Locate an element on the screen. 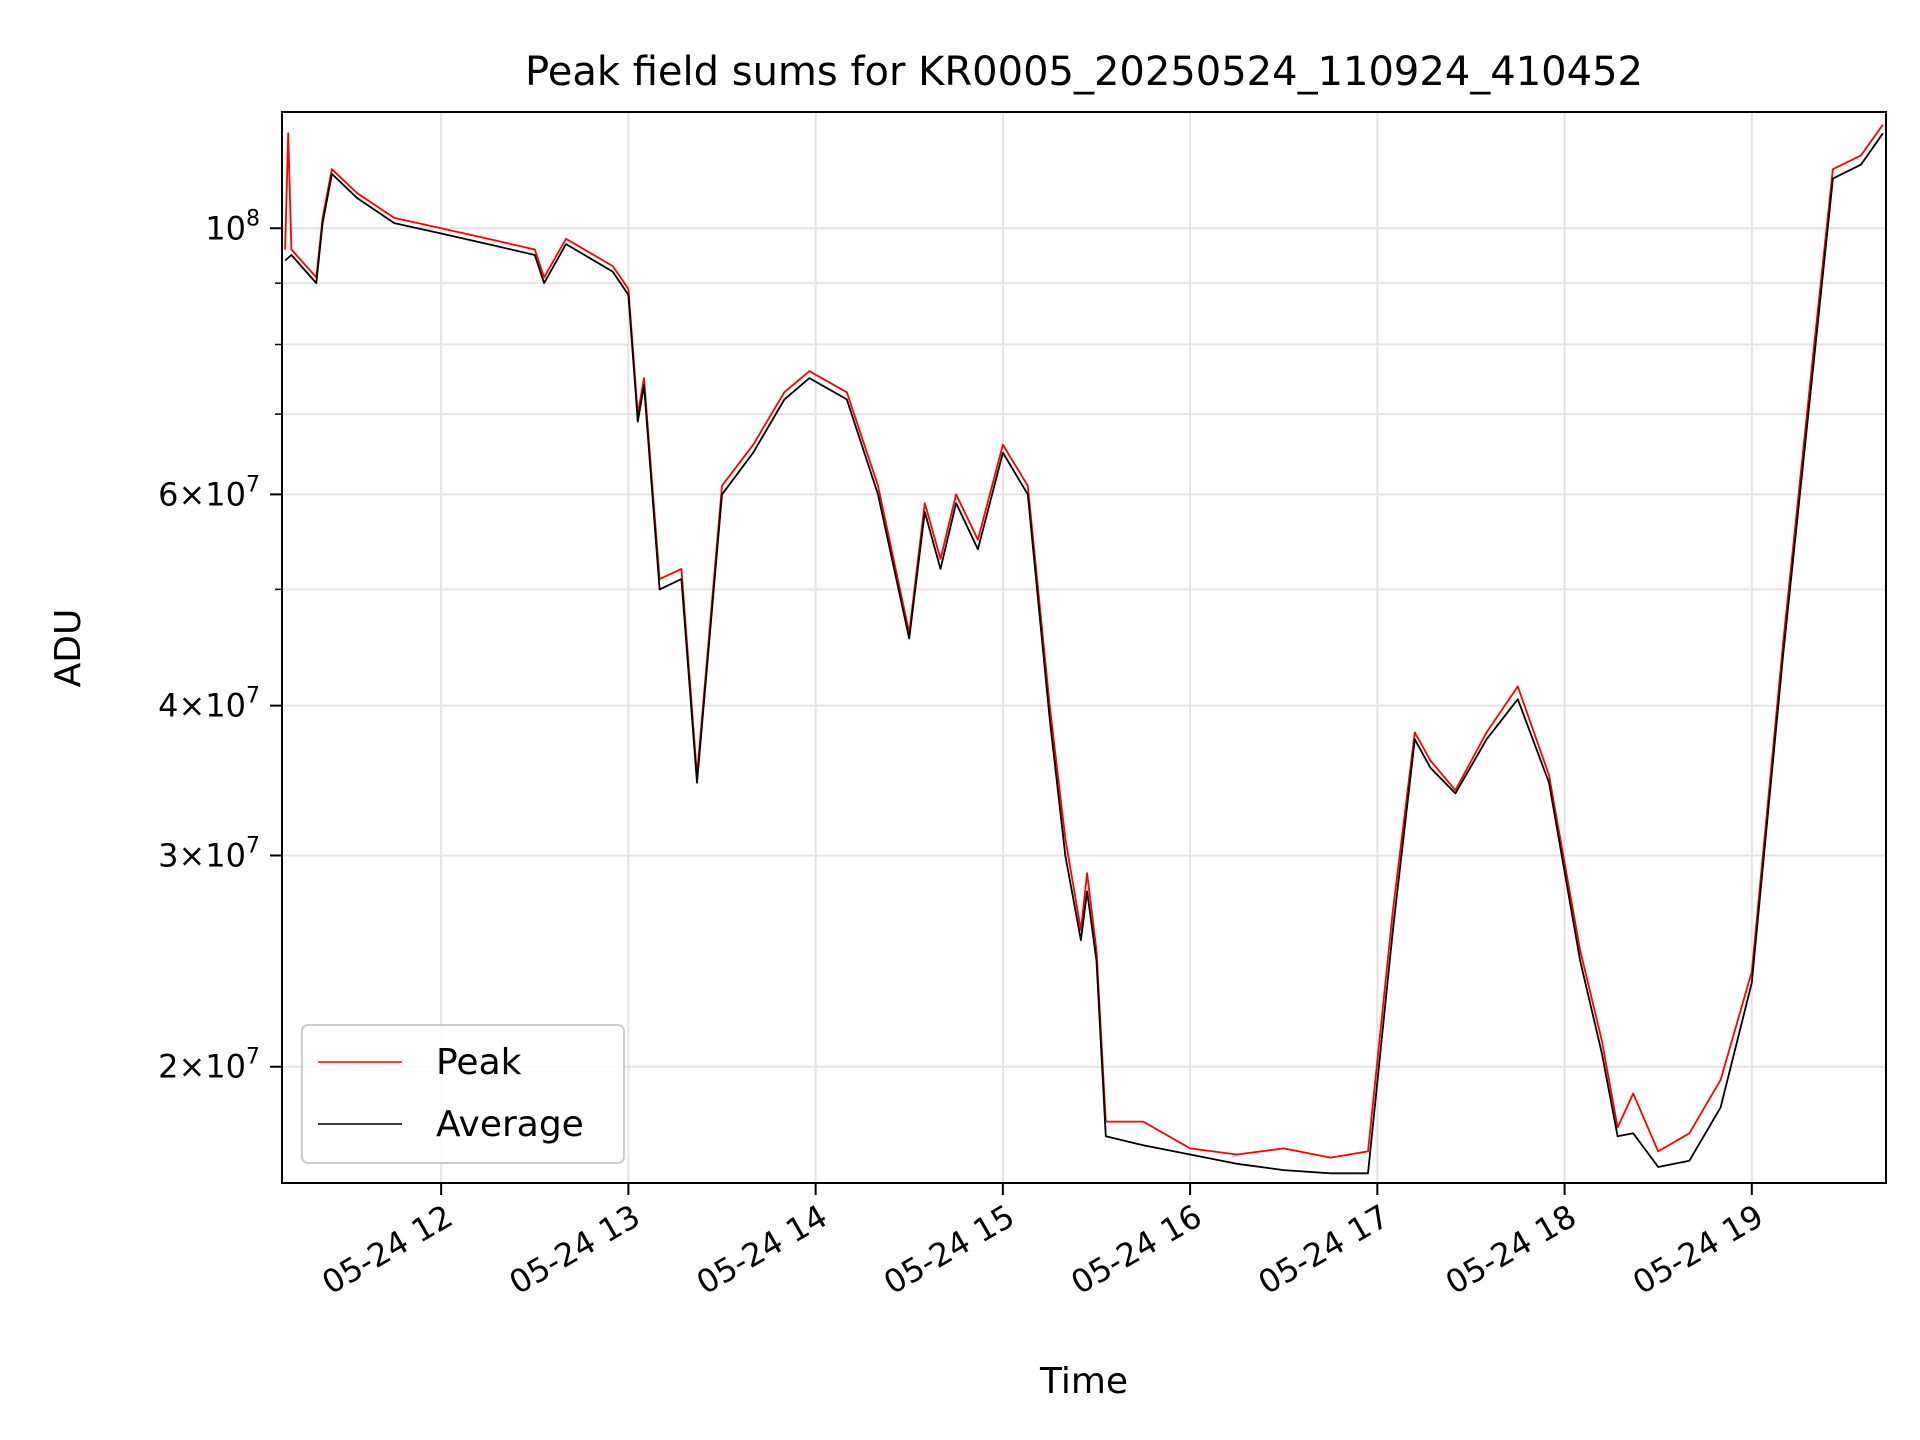 This screenshot has height=1440, width=1920. y-tick-base: 2×10 is located at coordinates (202, 1067).